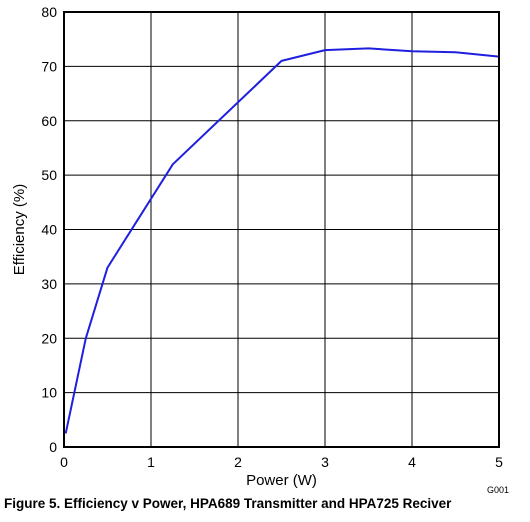 The width and height of the screenshot is (530, 522). Describe the element at coordinates (49, 175) in the screenshot. I see `y-tick-label: 50` at that location.